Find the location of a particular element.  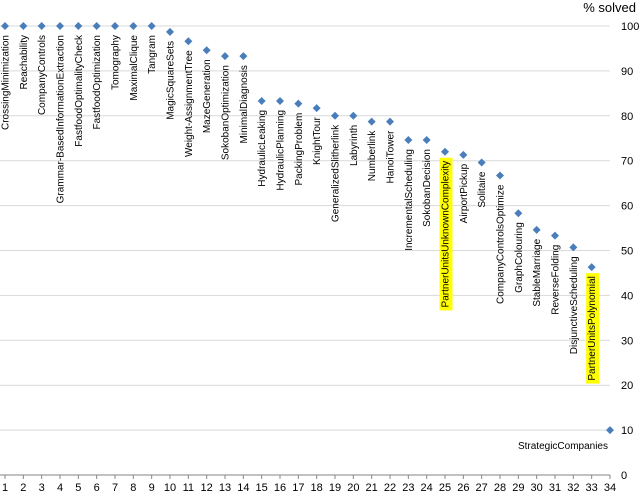

point-label: SokobanDecision is located at coordinates (427, 188).